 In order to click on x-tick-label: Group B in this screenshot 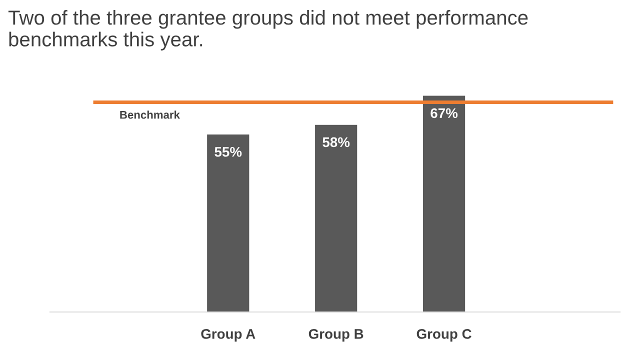, I will do `click(336, 335)`.